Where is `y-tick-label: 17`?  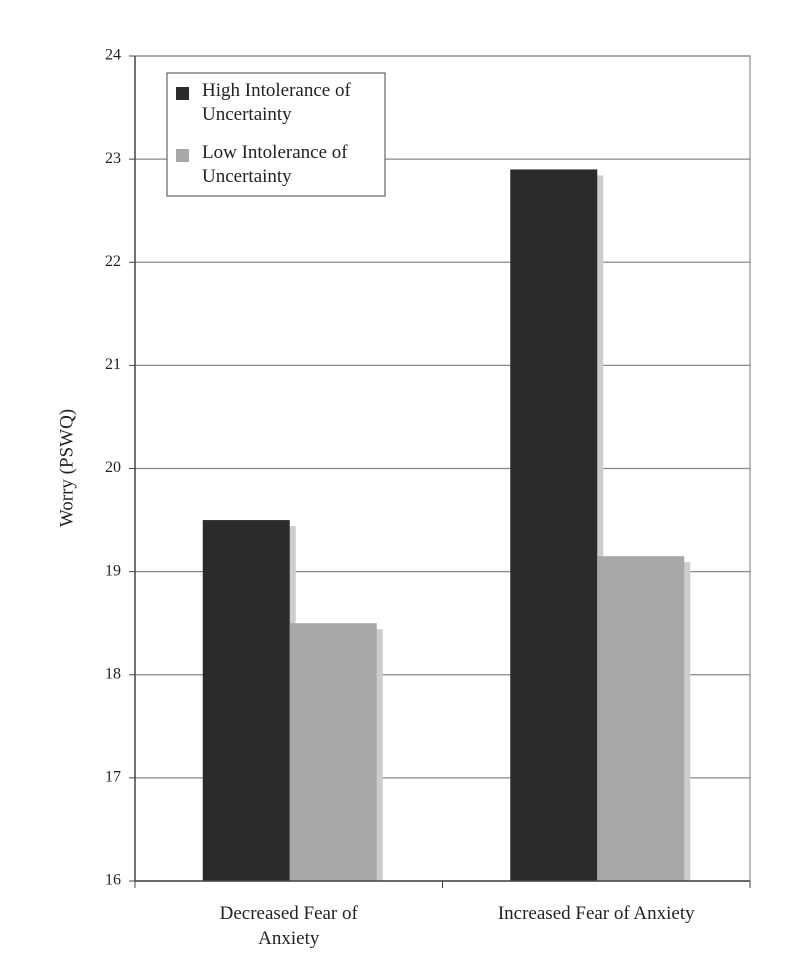 y-tick-label: 17 is located at coordinates (113, 777).